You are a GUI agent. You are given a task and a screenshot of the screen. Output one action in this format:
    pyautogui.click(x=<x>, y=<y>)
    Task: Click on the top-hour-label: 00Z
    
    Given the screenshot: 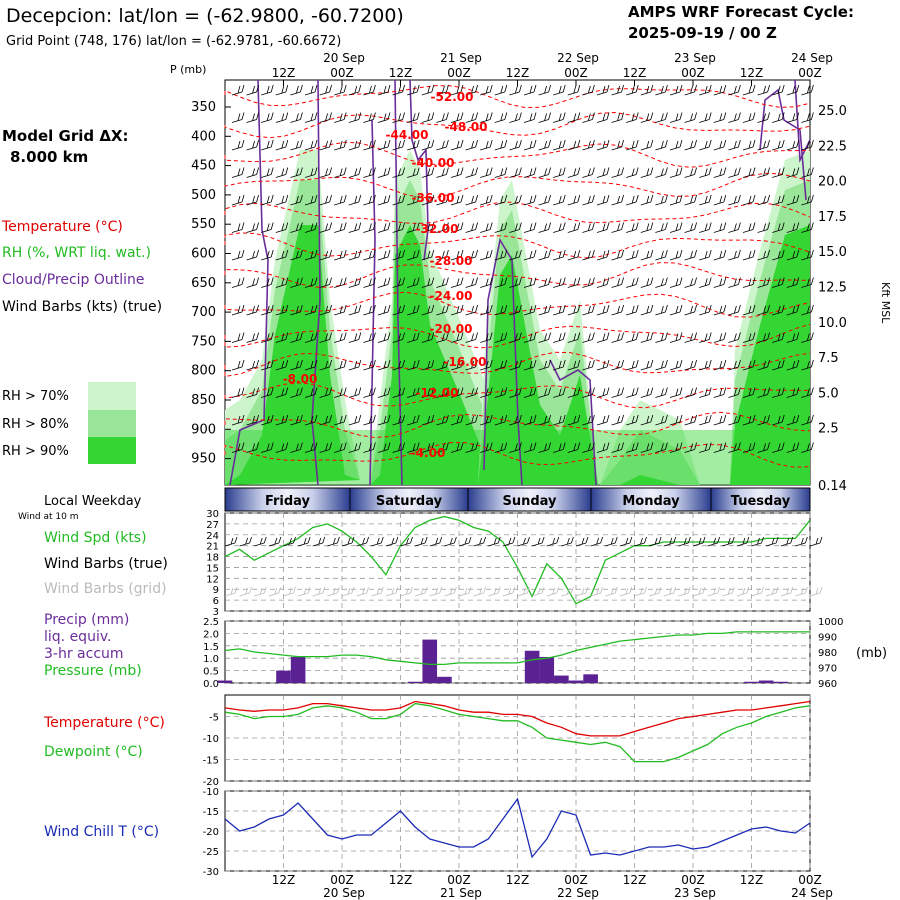 What is the action you would take?
    pyautogui.click(x=576, y=73)
    